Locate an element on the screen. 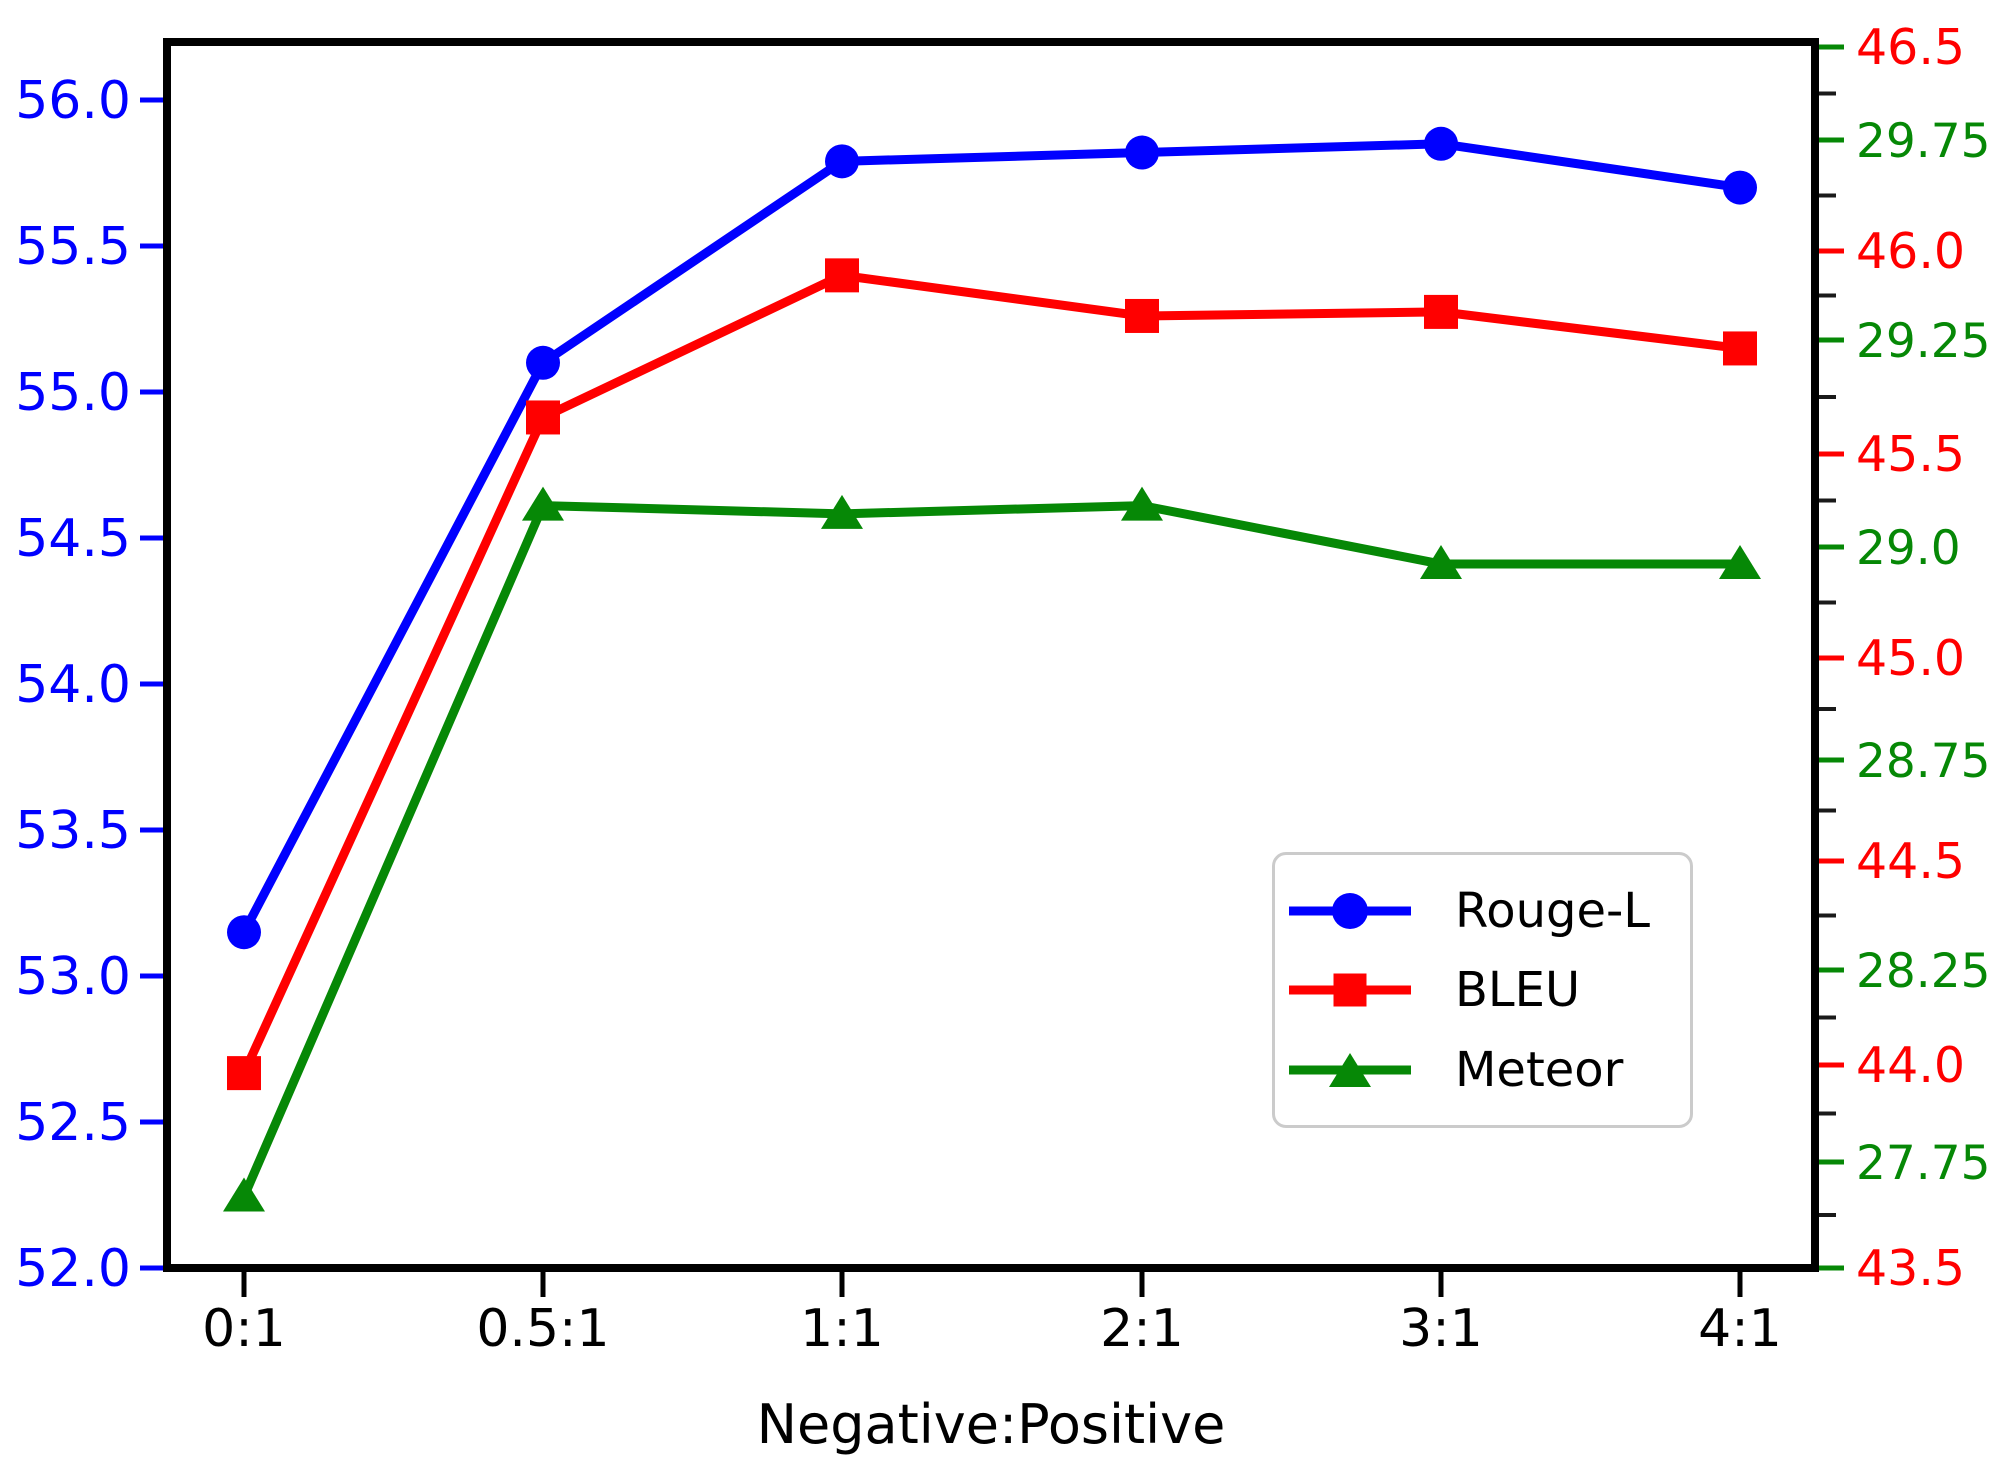 The image size is (2001, 1462). right-green-axis-tick-label: 29.75 is located at coordinates (1923, 141).